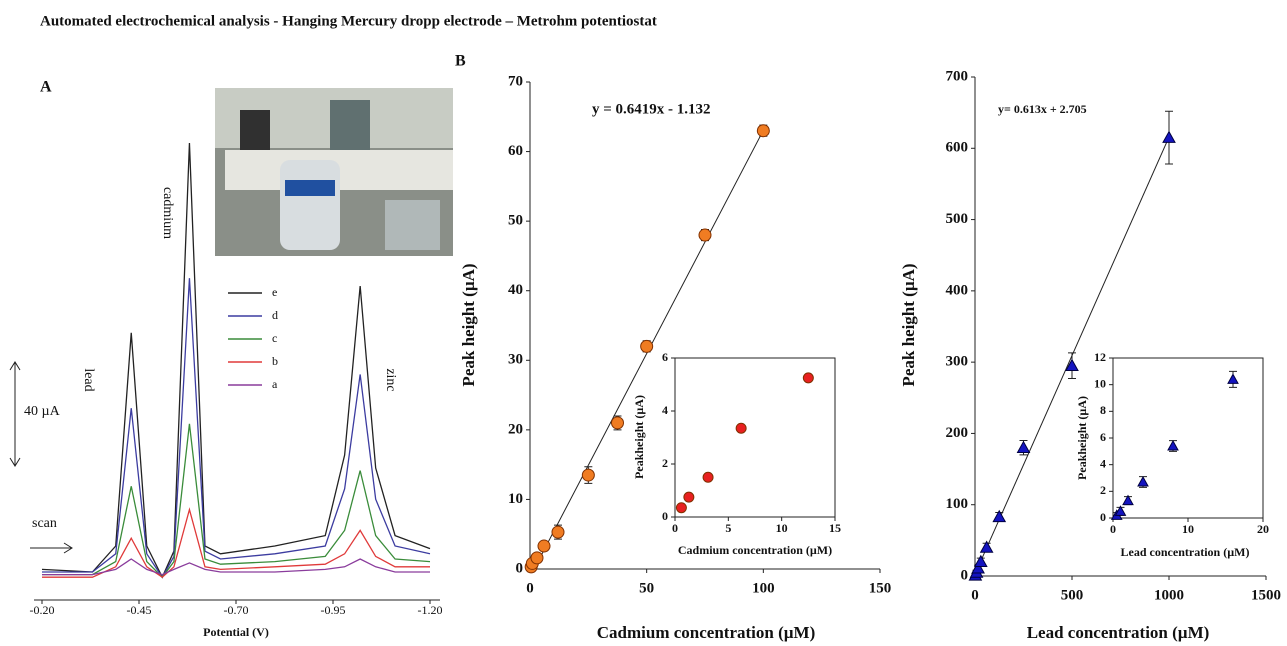 This screenshot has width=1287, height=646. What do you see at coordinates (51, 548) in the screenshot?
I see `scan-arrow` at bounding box center [51, 548].